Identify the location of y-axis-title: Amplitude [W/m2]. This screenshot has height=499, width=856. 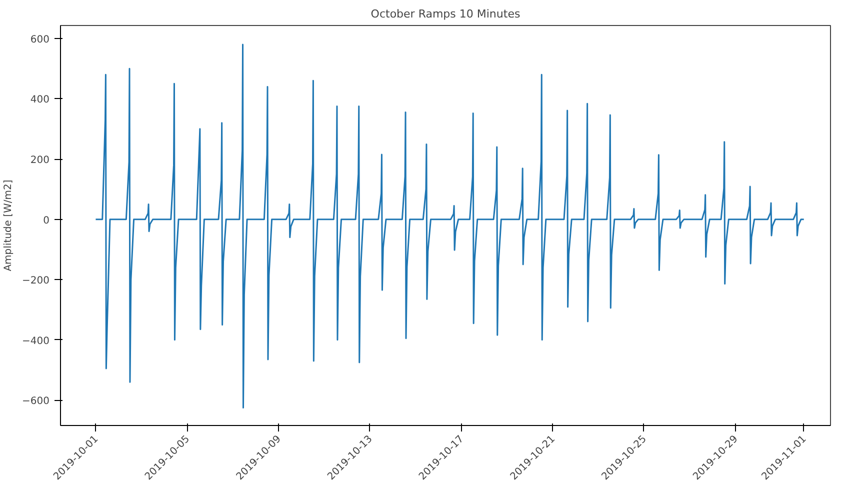
(8, 226).